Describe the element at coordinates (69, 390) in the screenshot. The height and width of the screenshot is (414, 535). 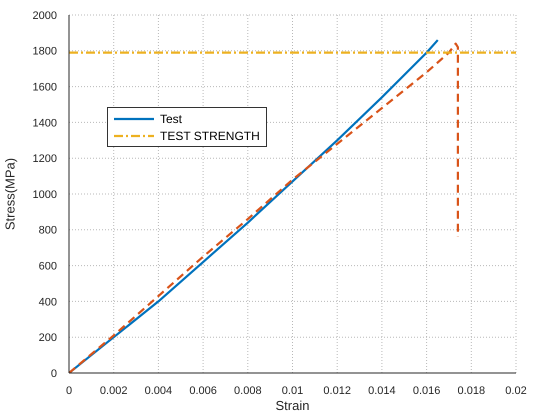
I see `x-tick-label: 0` at that location.